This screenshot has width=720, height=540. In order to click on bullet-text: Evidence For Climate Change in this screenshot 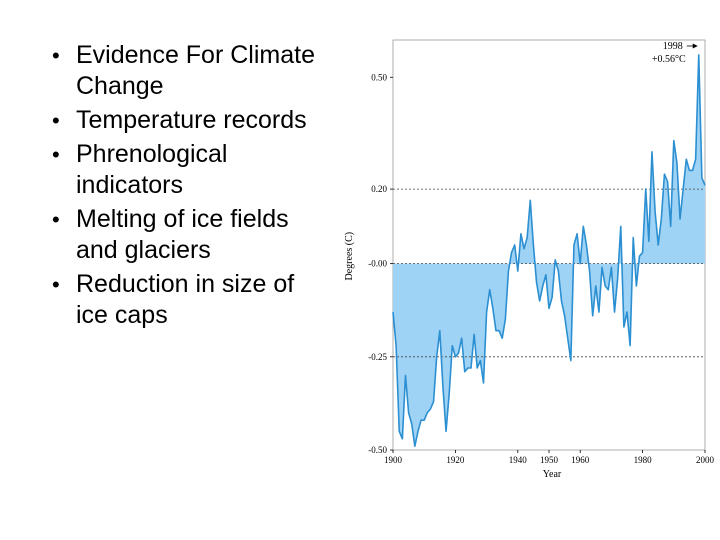, I will do `click(195, 70)`.